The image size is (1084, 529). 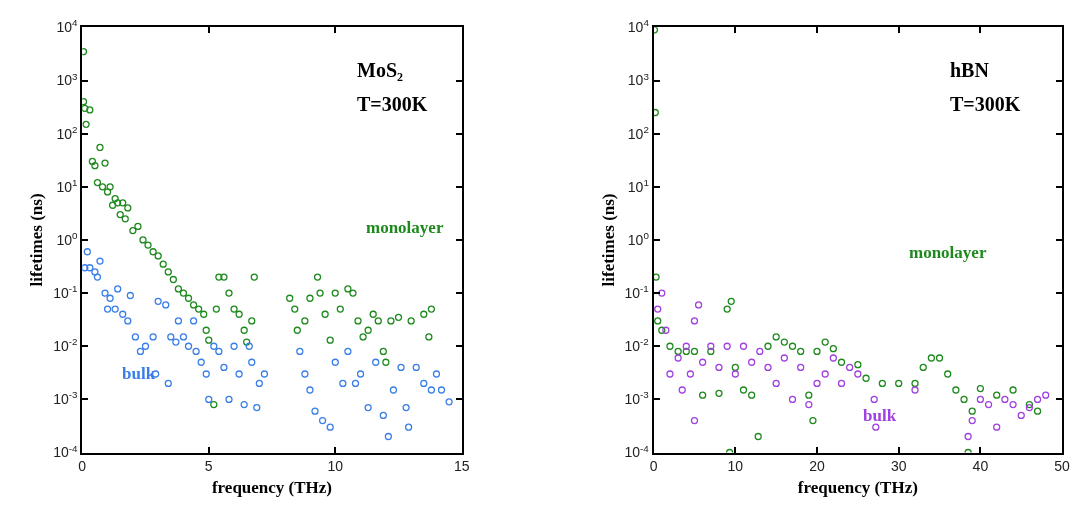 What do you see at coordinates (1062, 466) in the screenshot?
I see `x-tick-label: 50` at bounding box center [1062, 466].